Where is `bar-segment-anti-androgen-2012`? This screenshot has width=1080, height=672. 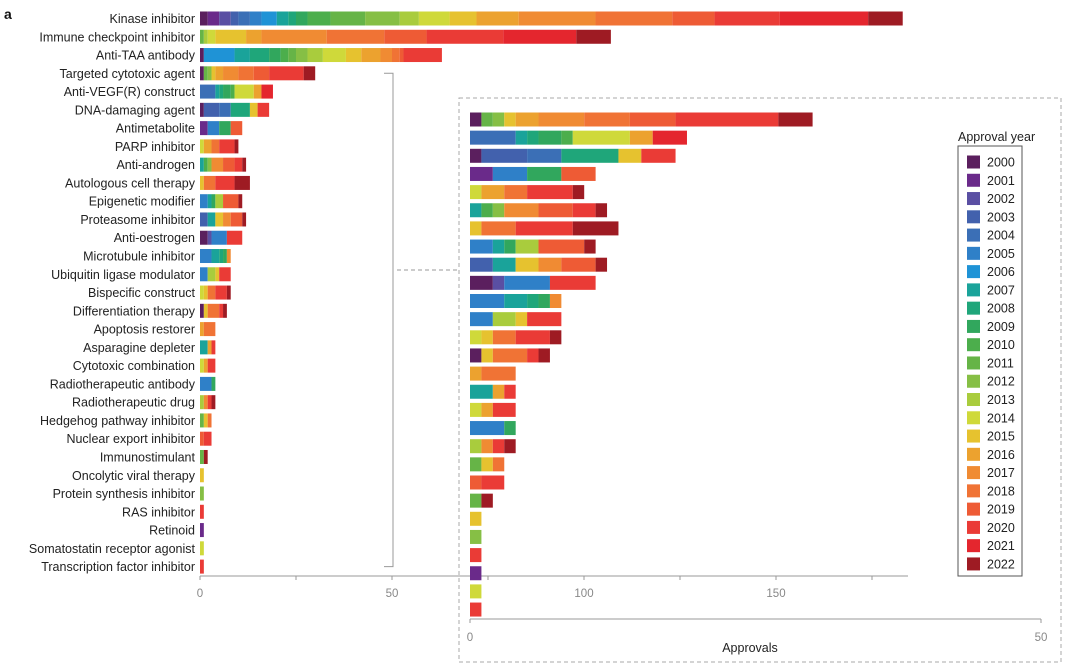
bar-segment-anti-androgen-2012 is located at coordinates (209, 164).